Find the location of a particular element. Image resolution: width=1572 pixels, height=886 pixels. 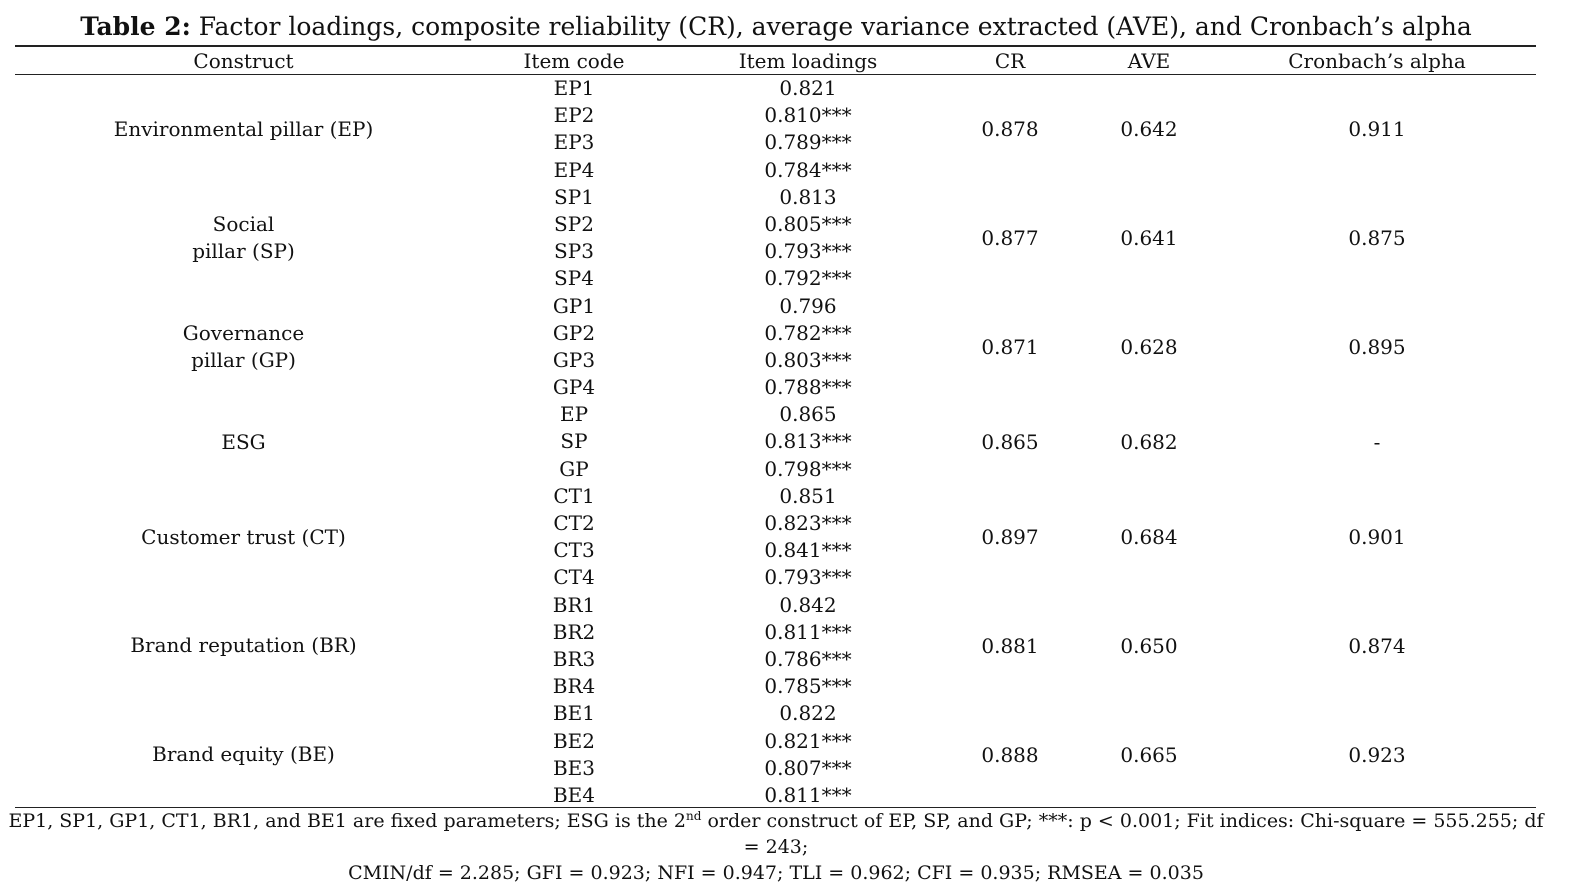

table-row: CT2 0.823*** is located at coordinates (786, 523).